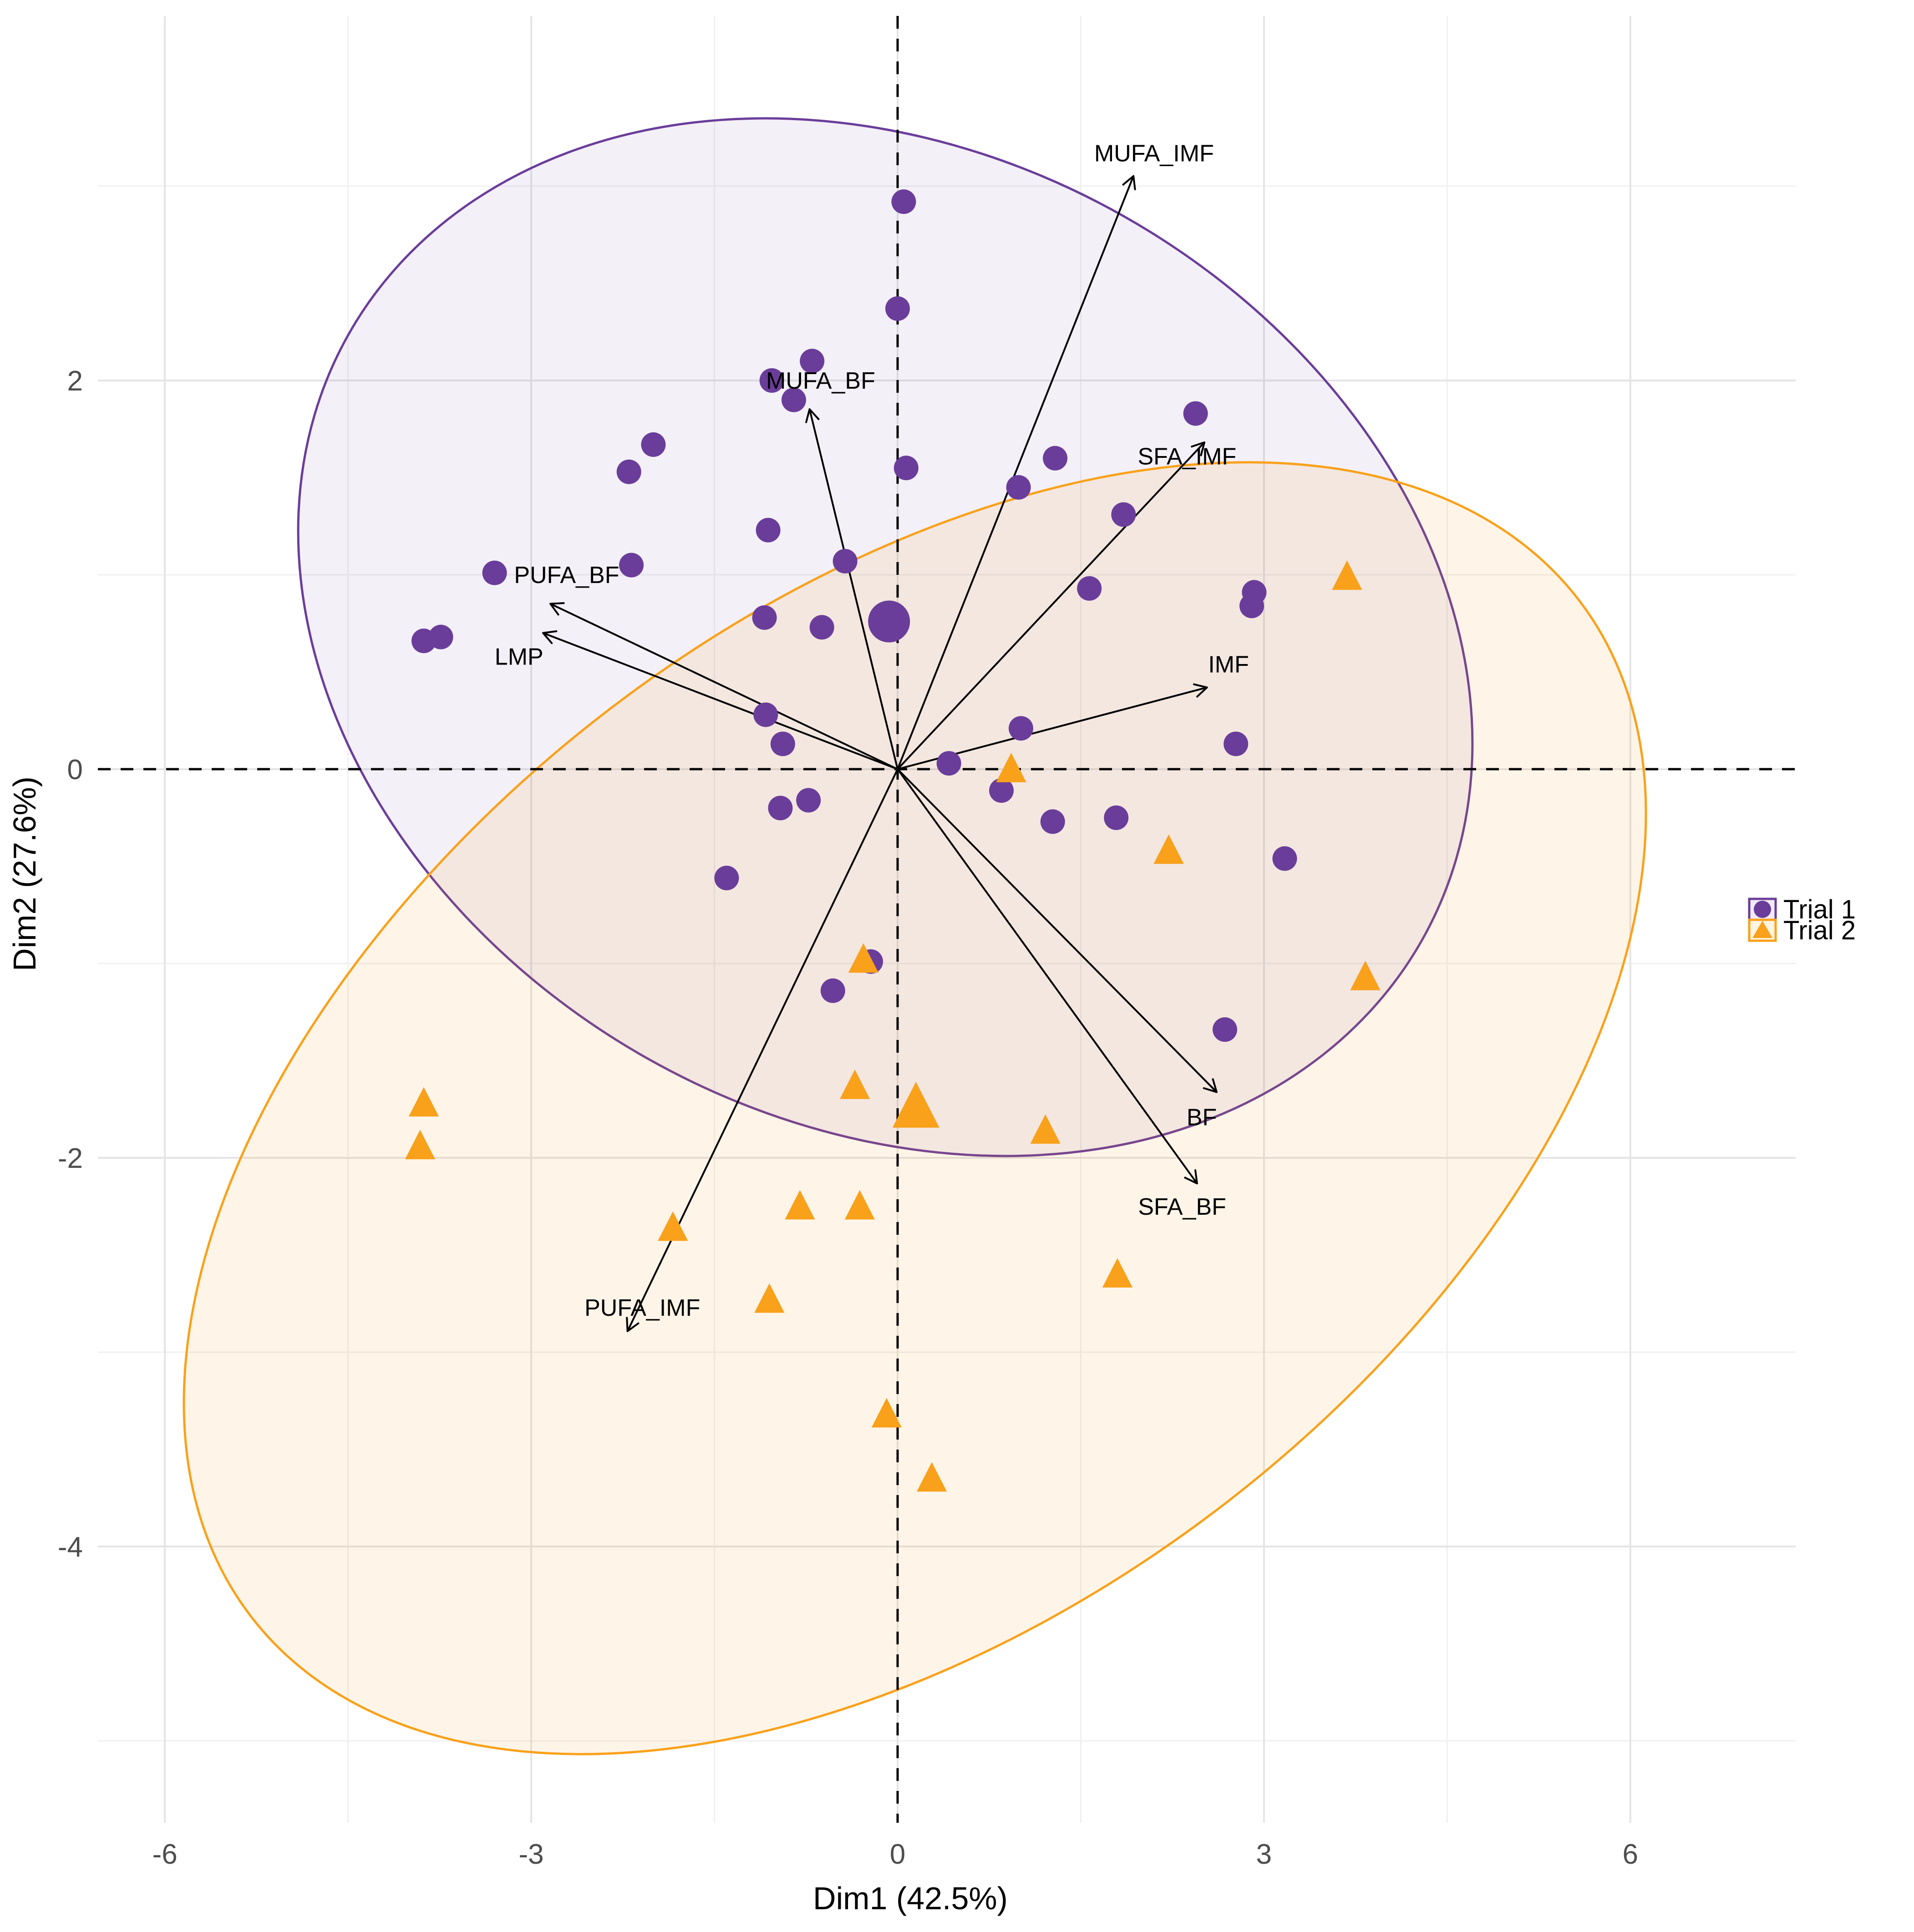 This screenshot has height=1932, width=1914. What do you see at coordinates (1051, 605) in the screenshot?
I see `loading-arrow-sfa_imf` at bounding box center [1051, 605].